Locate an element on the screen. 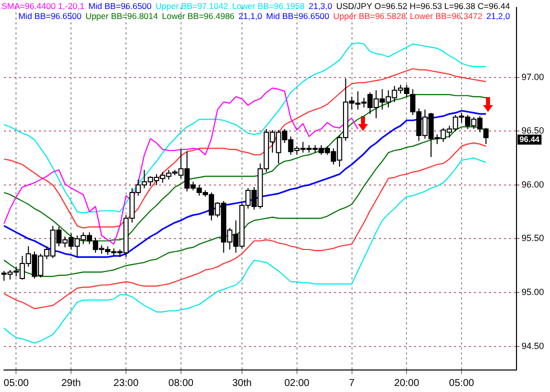 This screenshot has height=392, width=550. x-tick-label: 02:00 is located at coordinates (297, 383).